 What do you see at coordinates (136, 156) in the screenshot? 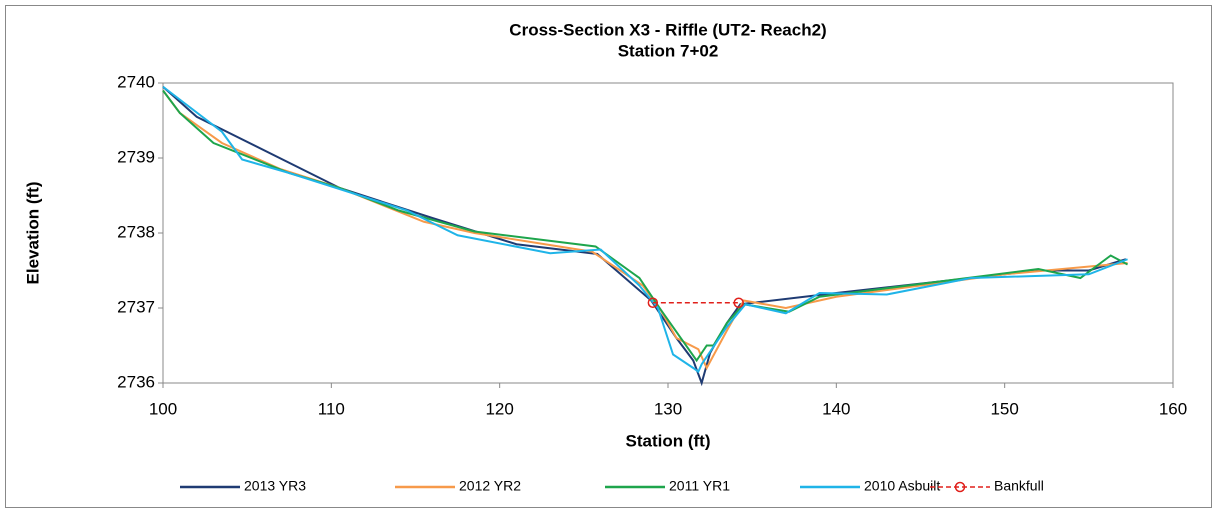
I see `y-tick-label: 2739` at bounding box center [136, 156].